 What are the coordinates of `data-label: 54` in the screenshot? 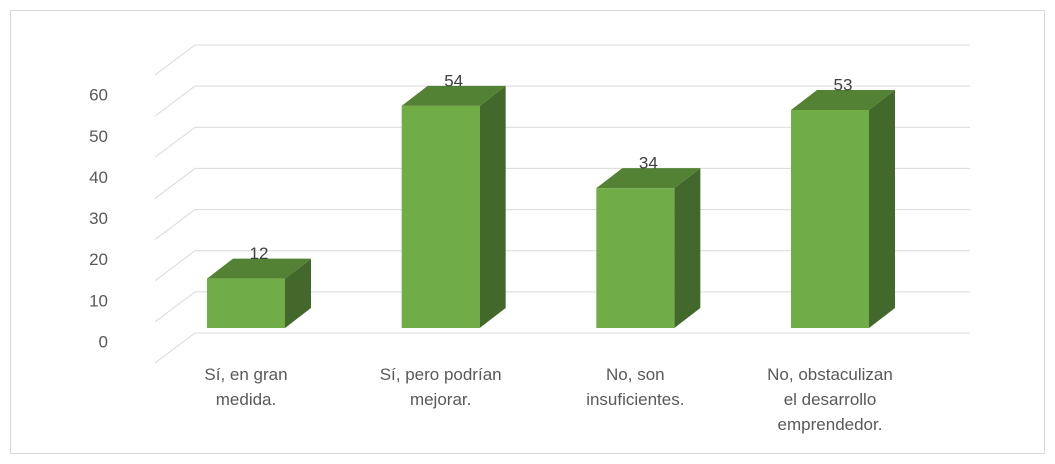 It's located at (453, 80).